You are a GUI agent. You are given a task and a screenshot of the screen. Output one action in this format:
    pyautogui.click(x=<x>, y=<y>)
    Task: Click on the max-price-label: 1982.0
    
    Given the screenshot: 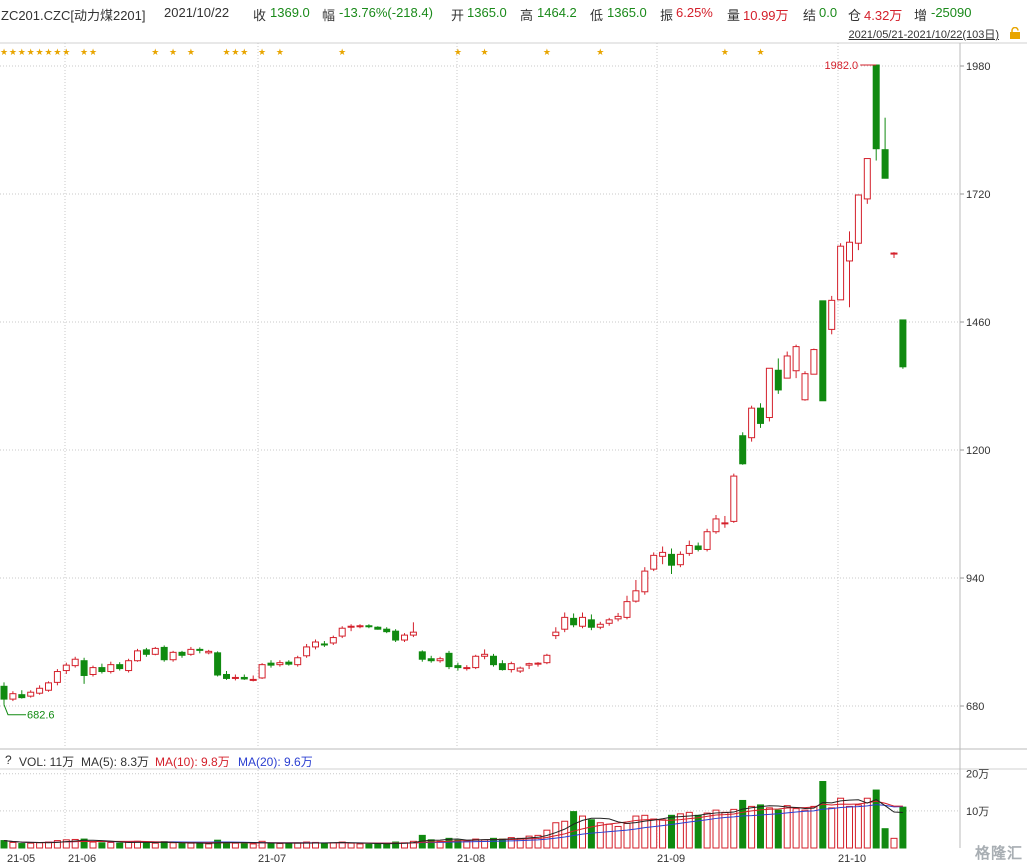 What is the action you would take?
    pyautogui.click(x=842, y=66)
    